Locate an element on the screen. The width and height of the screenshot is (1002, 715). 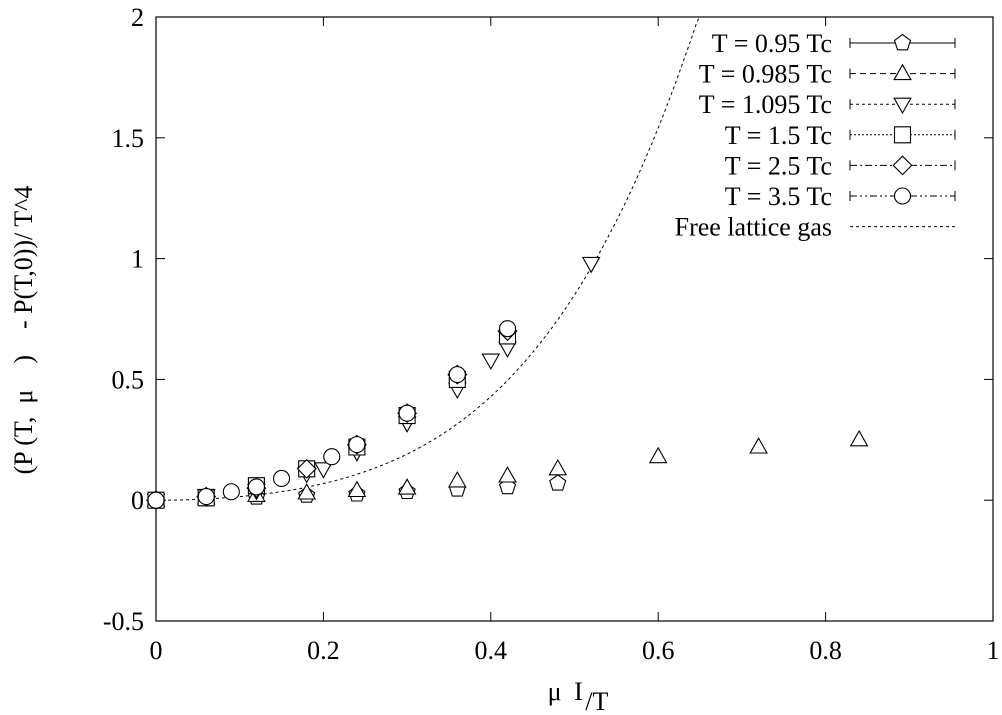
legend-entry: T = 0.95 Tc is located at coordinates (834, 43).